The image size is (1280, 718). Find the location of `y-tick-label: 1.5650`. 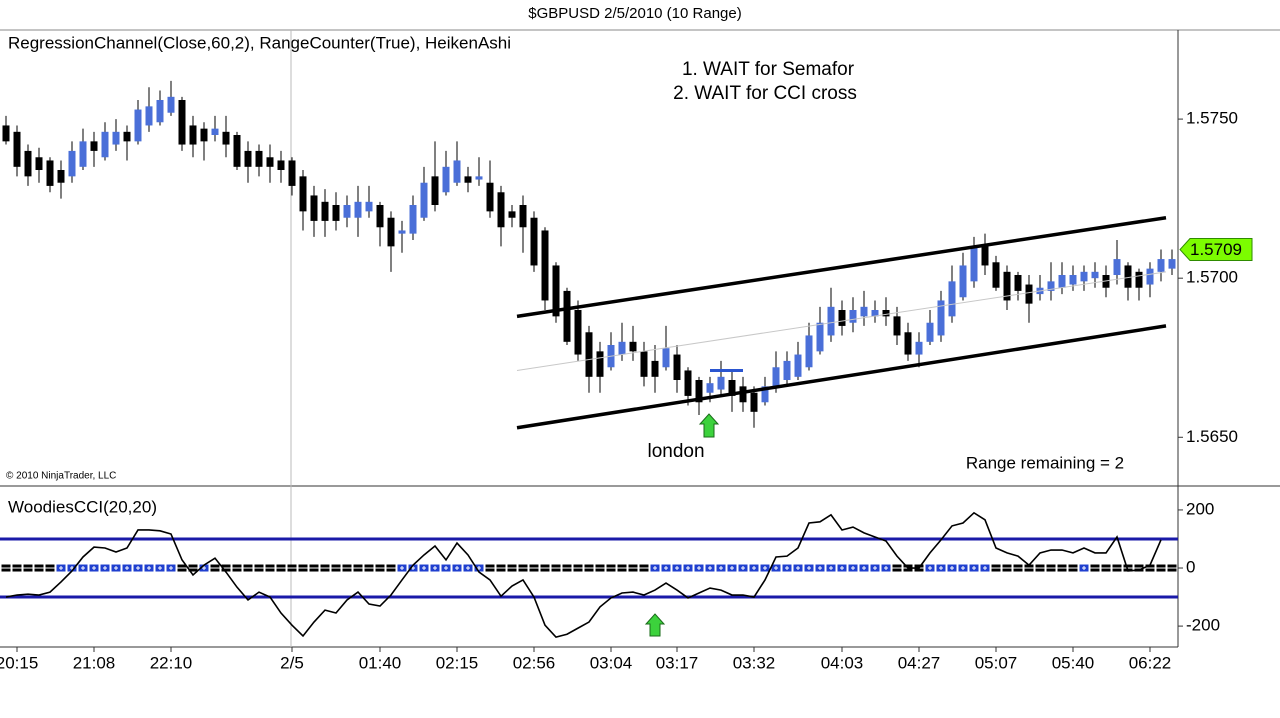

y-tick-label: 1.5650 is located at coordinates (1212, 436).